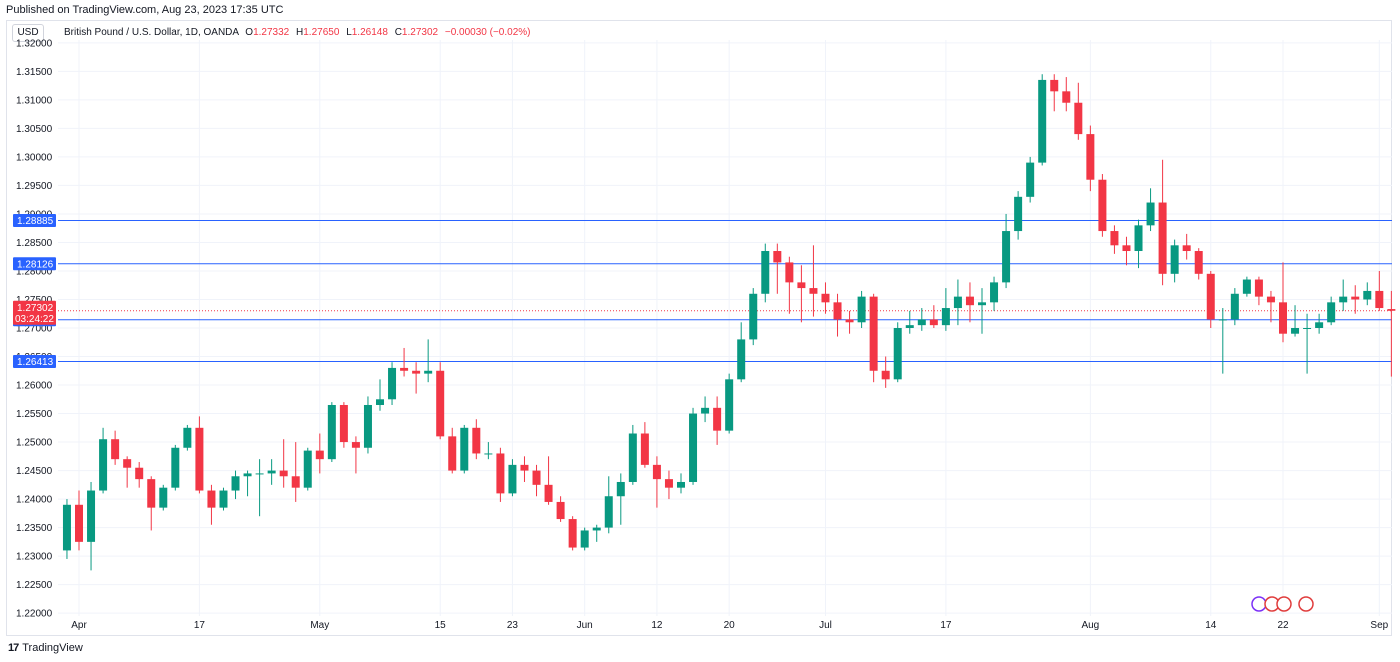  I want to click on last-price-badge, so click(34, 312).